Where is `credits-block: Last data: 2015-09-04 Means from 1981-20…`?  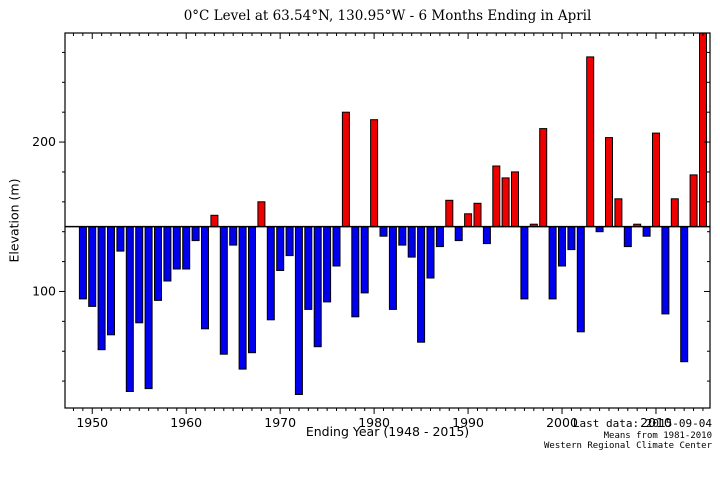
credits-block: Last data: 2015-09-04 Means from 1981-20… is located at coordinates (628, 434).